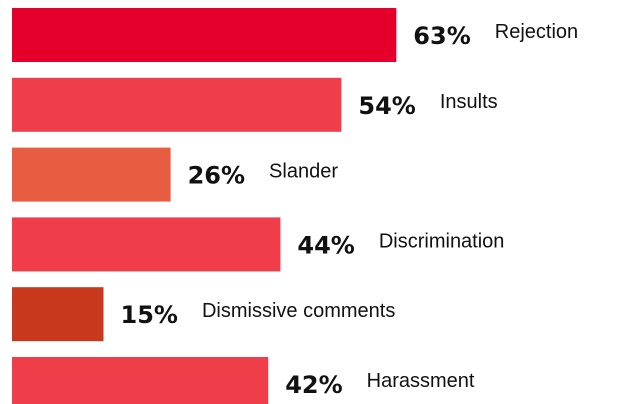  What do you see at coordinates (442, 241) in the screenshot?
I see `category-label: Discrimination` at bounding box center [442, 241].